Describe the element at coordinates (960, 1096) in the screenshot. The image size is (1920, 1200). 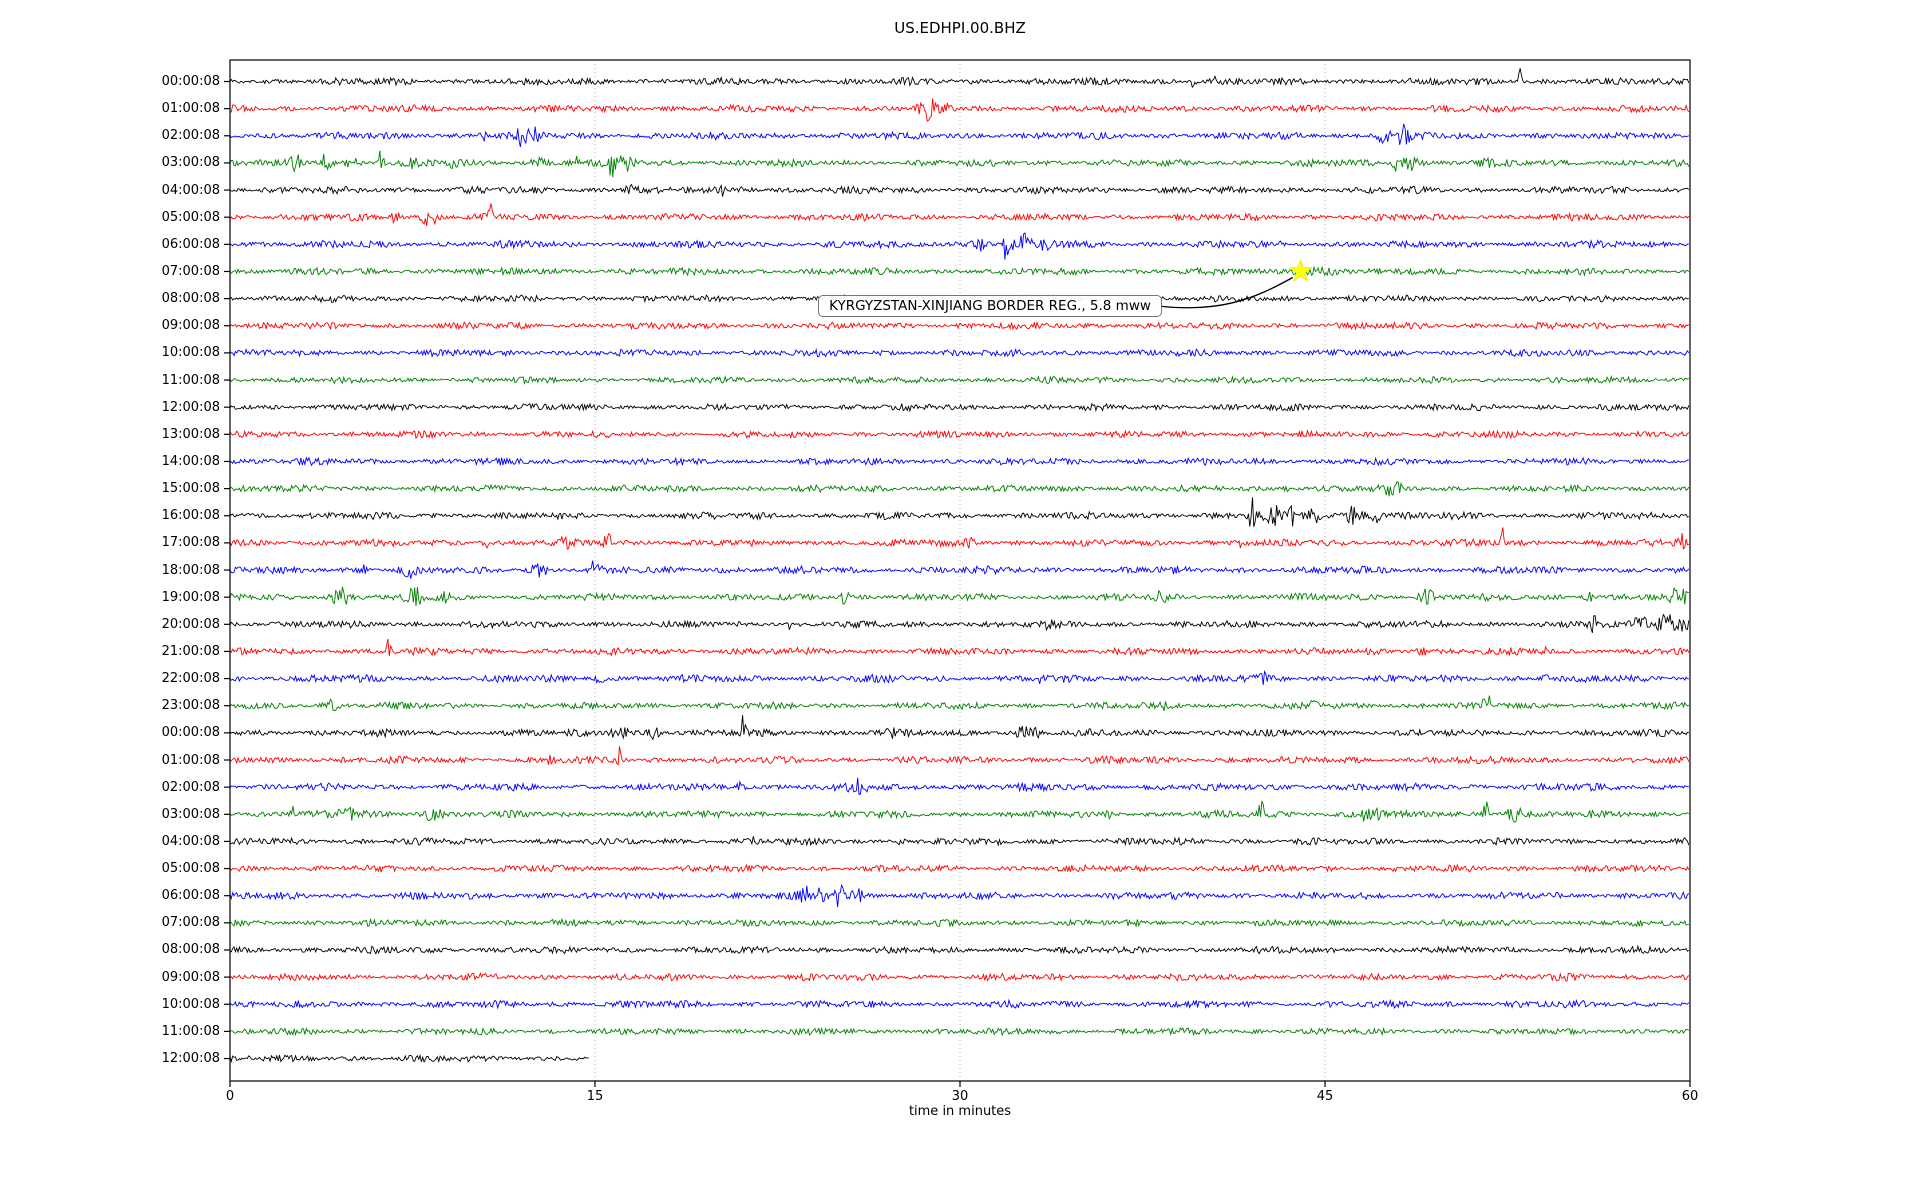
I see `x-tick-label: 30` at that location.